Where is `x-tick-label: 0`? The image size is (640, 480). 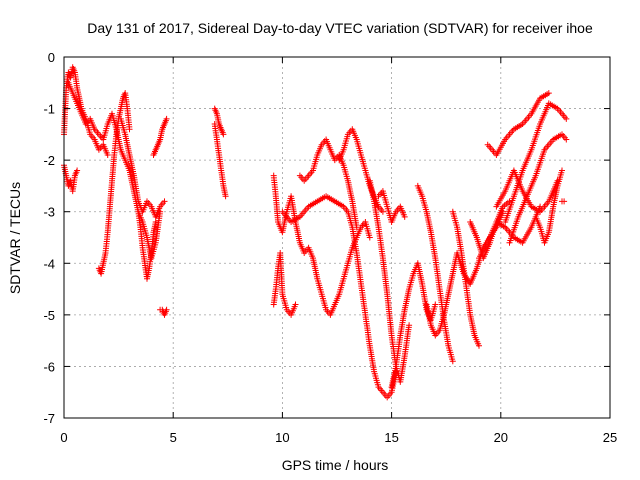 x-tick-label: 0 is located at coordinates (63, 437).